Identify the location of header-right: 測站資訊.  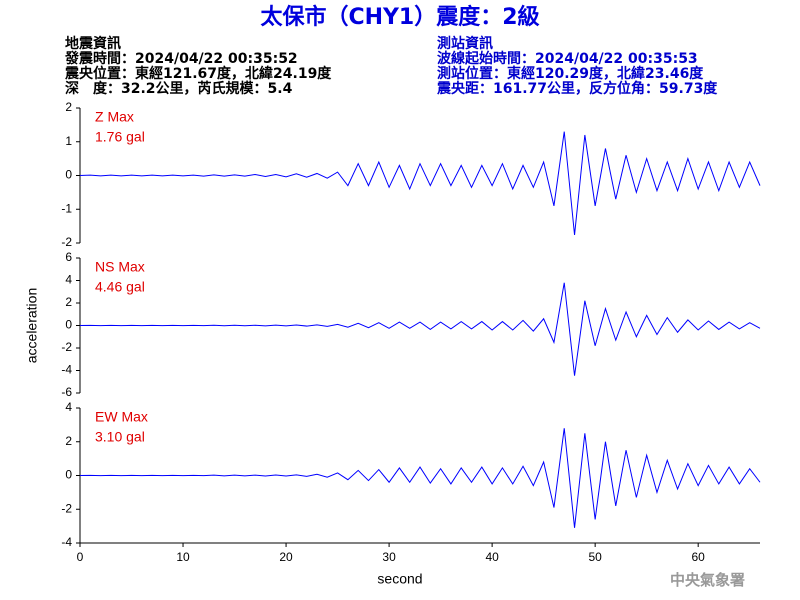
(465, 43).